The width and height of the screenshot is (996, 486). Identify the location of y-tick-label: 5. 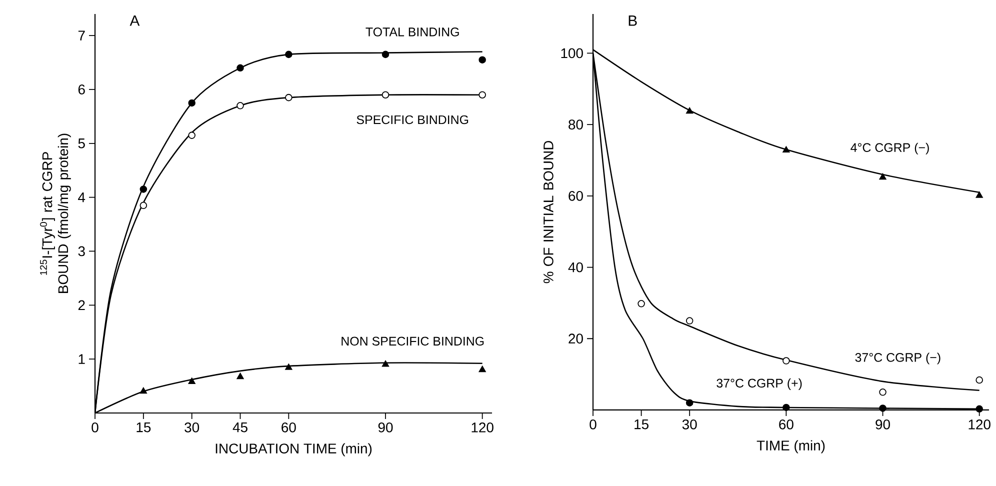
(81, 143).